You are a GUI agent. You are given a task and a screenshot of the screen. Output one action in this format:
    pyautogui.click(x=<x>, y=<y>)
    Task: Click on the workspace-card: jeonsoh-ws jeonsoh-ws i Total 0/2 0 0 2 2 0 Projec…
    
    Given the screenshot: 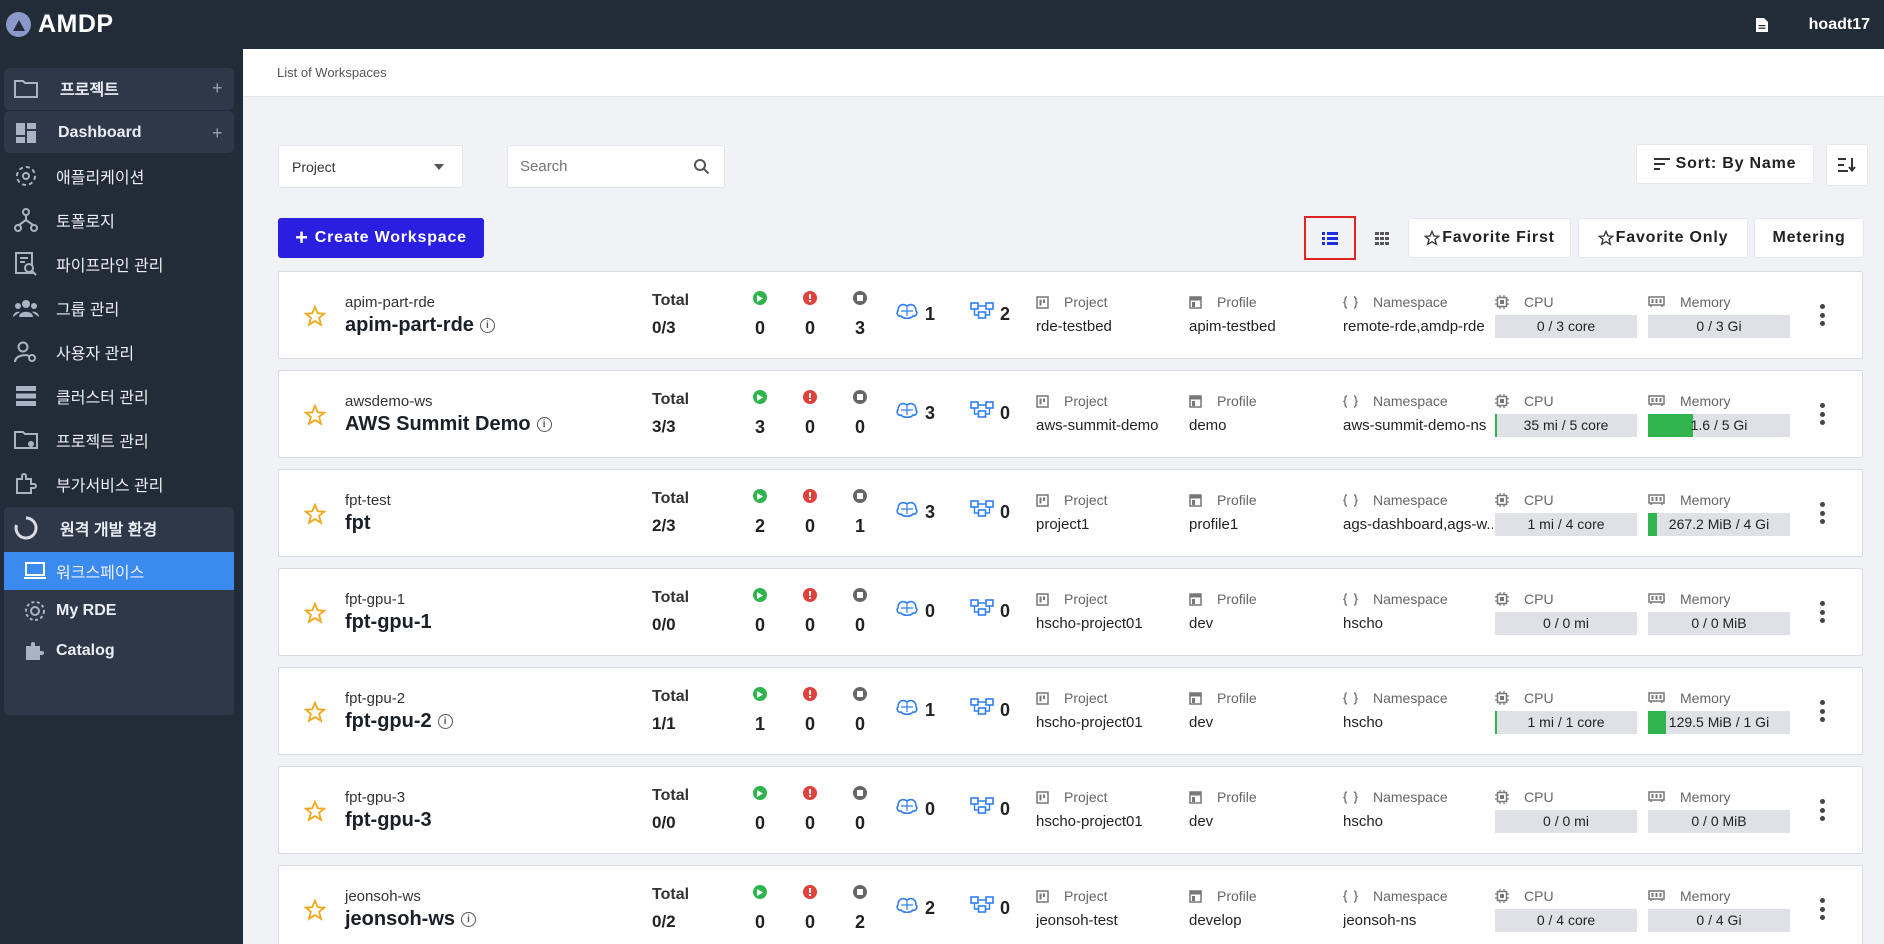 What is the action you would take?
    pyautogui.click(x=1070, y=904)
    